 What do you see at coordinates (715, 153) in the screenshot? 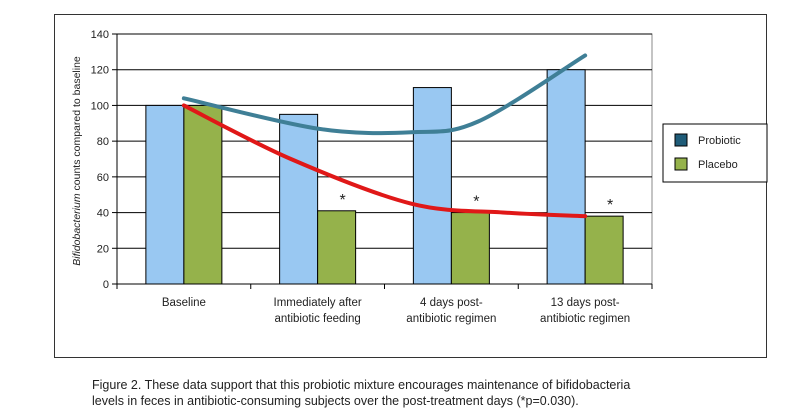
I see `legend-box` at bounding box center [715, 153].